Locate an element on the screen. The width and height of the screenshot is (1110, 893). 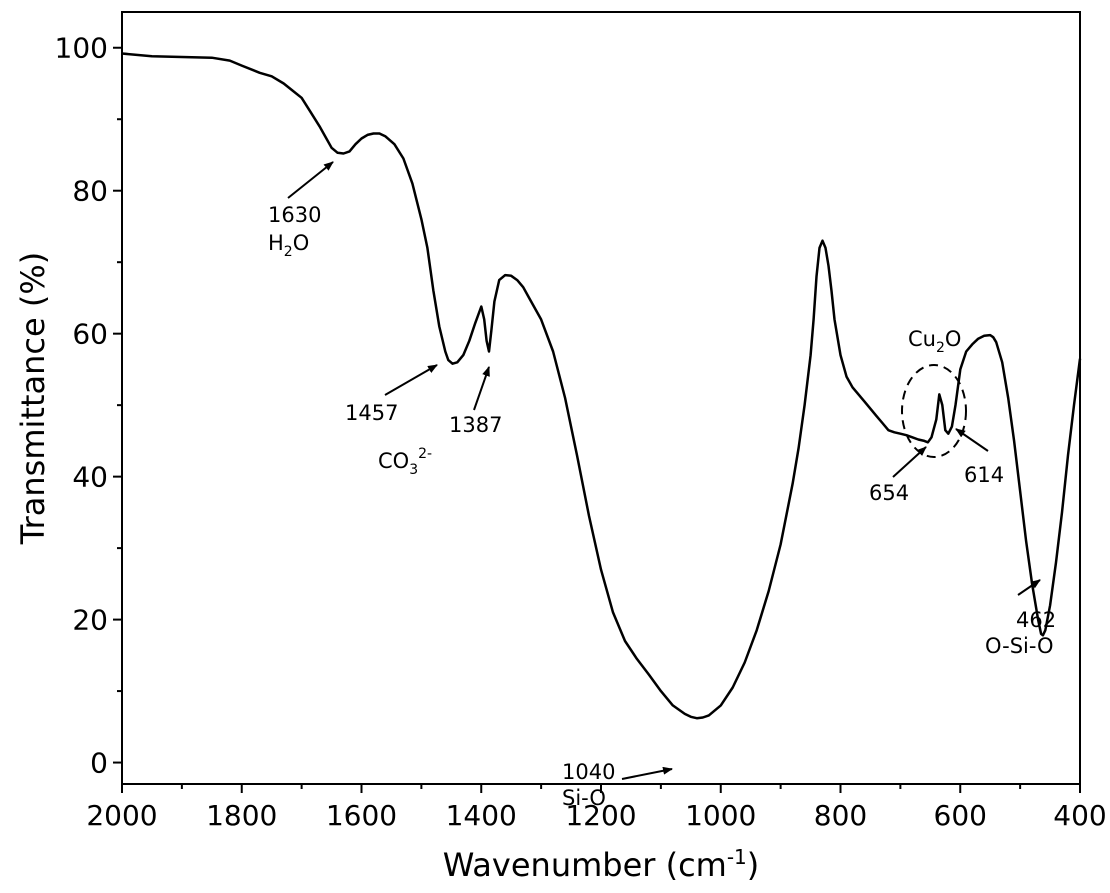
annotation-1040: 1040 Si-O is located at coordinates (617, 785).